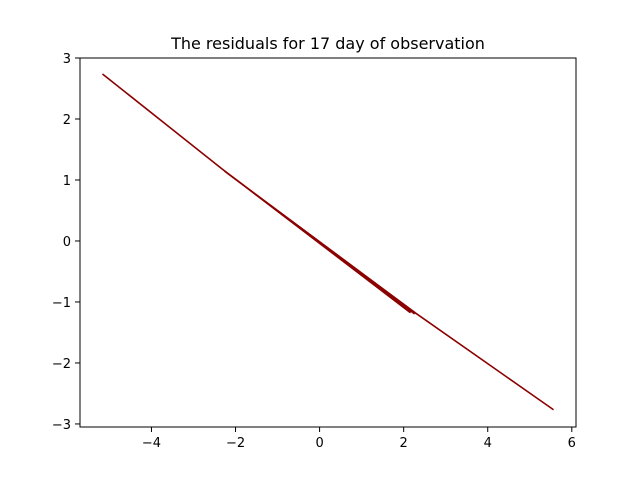 The image size is (640, 480). I want to click on x-tick-label: −2, so click(235, 443).